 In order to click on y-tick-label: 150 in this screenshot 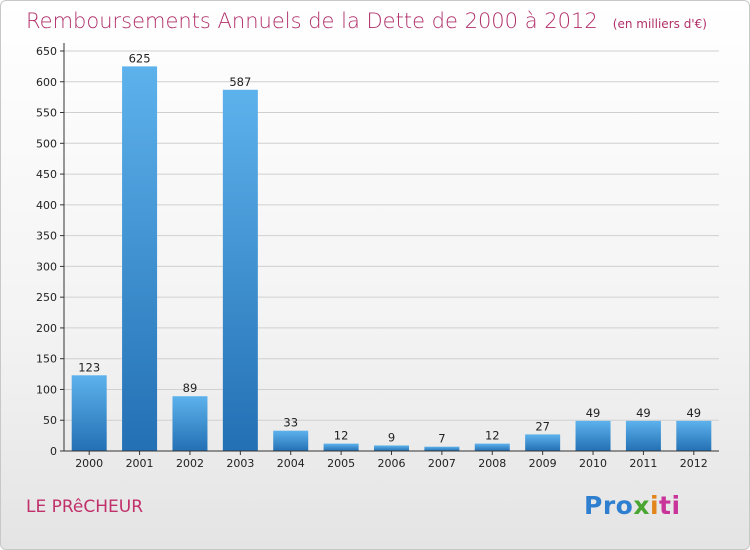, I will do `click(46, 359)`.